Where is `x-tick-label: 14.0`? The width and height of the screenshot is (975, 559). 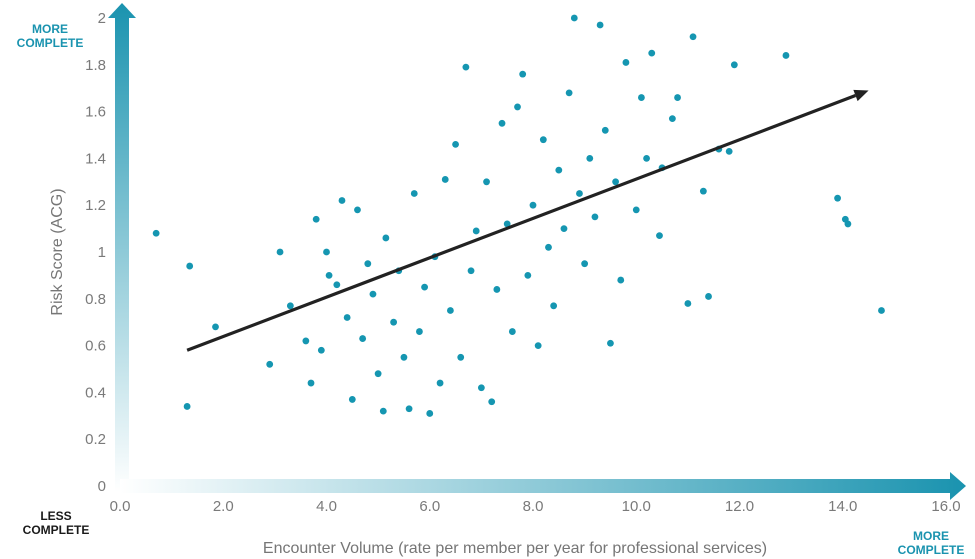 x-tick-label: 14.0 is located at coordinates (842, 506).